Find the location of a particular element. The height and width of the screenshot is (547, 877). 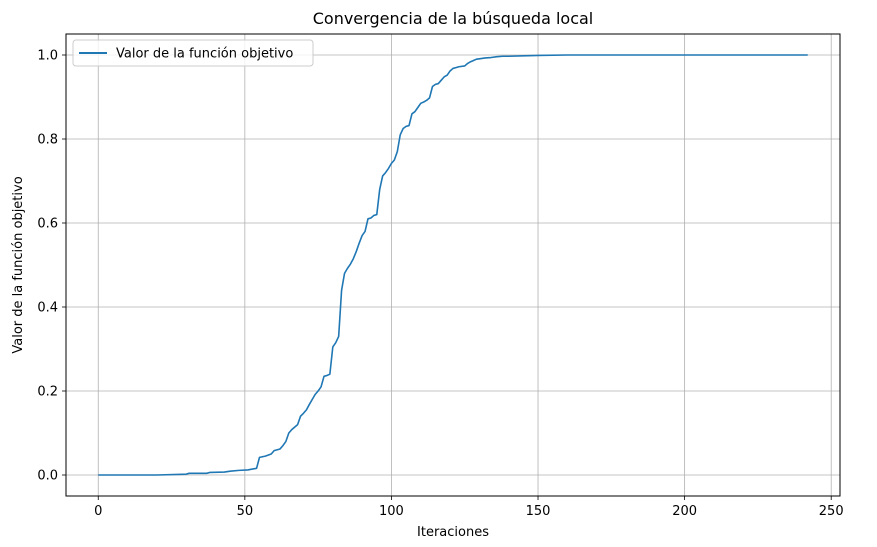

x-tick-label: 50 is located at coordinates (245, 511).